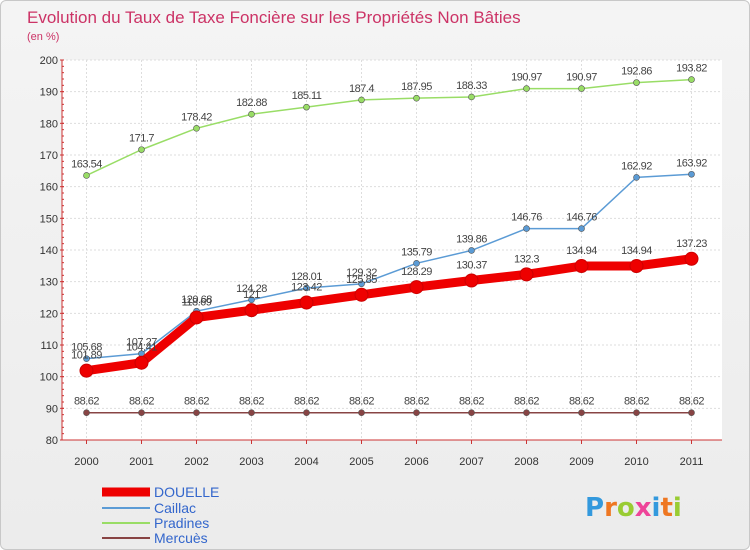 The height and width of the screenshot is (550, 750). What do you see at coordinates (49, 156) in the screenshot?
I see `y-tick-label: 170` at bounding box center [49, 156].